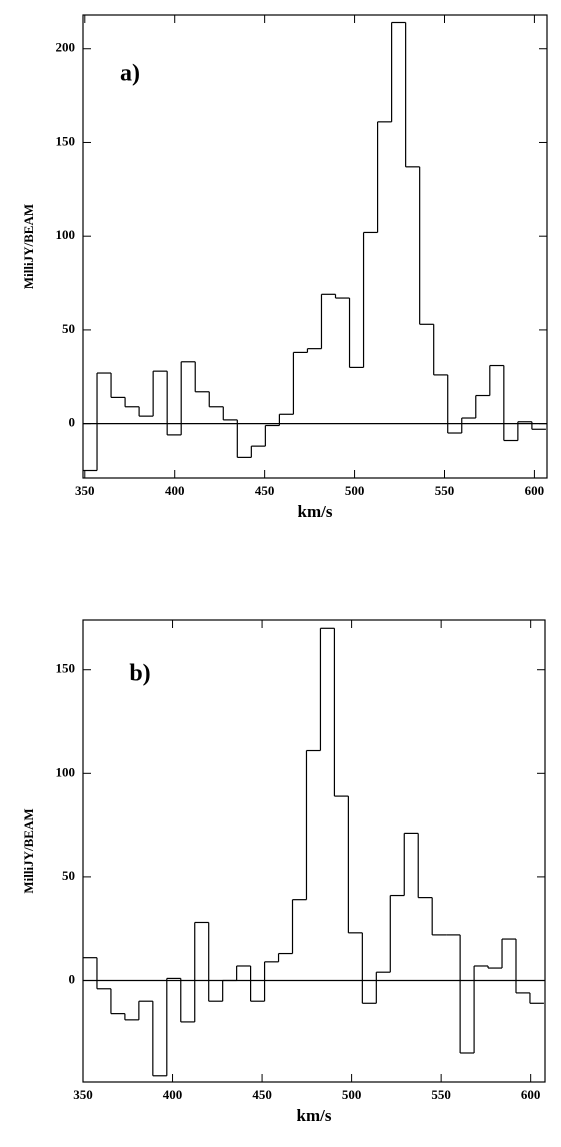 Image resolution: width=561 pixels, height=1147 pixels. What do you see at coordinates (139, 674) in the screenshot?
I see `annotation: b)` at bounding box center [139, 674].